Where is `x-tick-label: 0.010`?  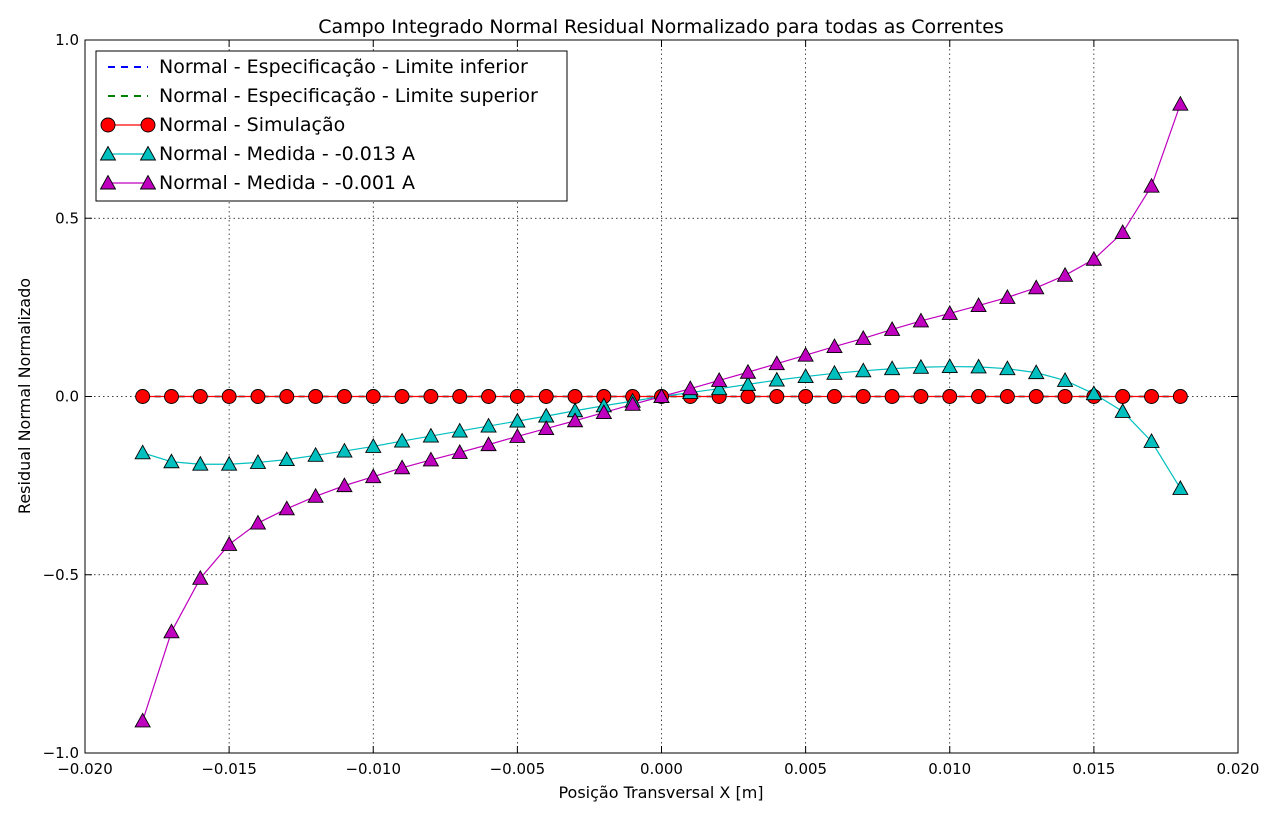
x-tick-label: 0.010 is located at coordinates (949, 769).